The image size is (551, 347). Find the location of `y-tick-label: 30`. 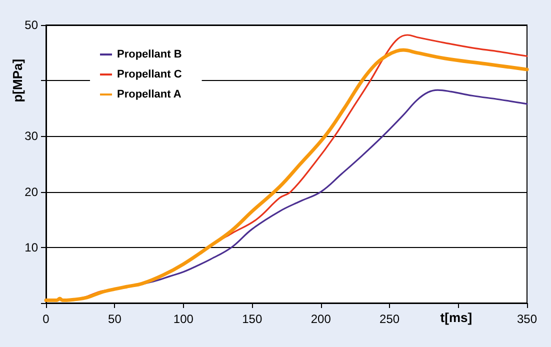

y-tick-label: 30 is located at coordinates (31, 136).